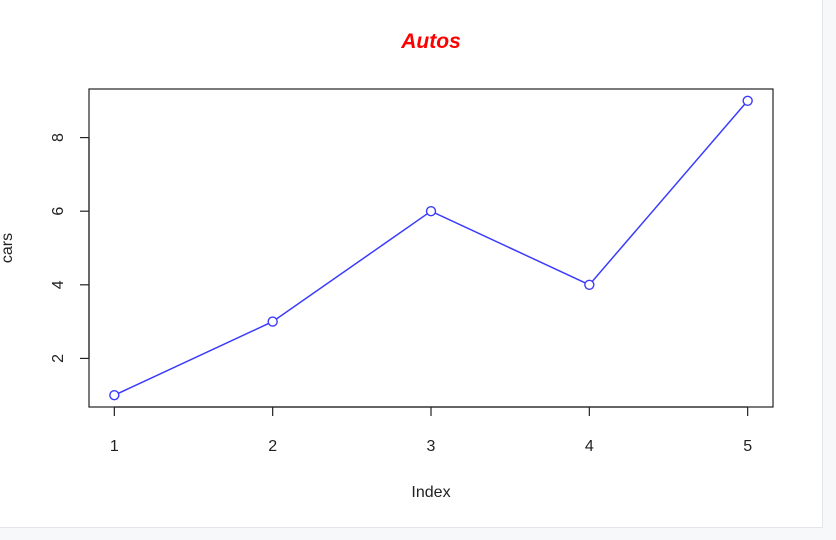 The height and width of the screenshot is (540, 836). Describe the element at coordinates (8, 248) in the screenshot. I see `y-axis-label: cars` at that location.